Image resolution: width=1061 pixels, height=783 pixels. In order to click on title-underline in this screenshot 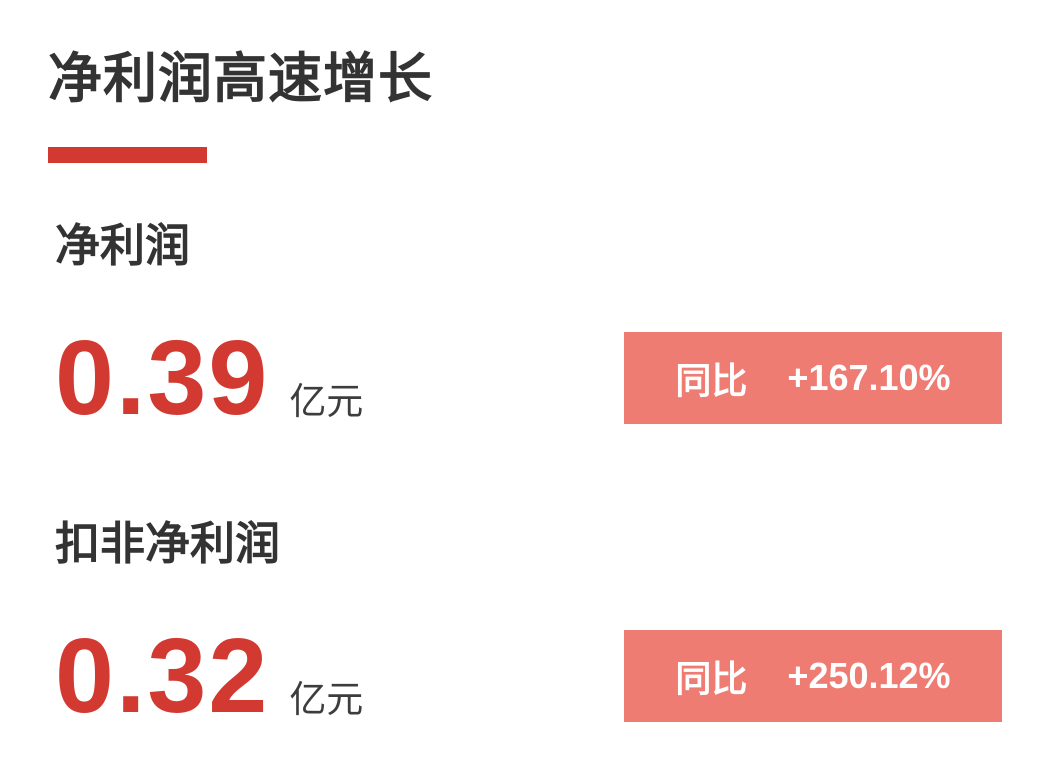, I will do `click(127, 155)`.